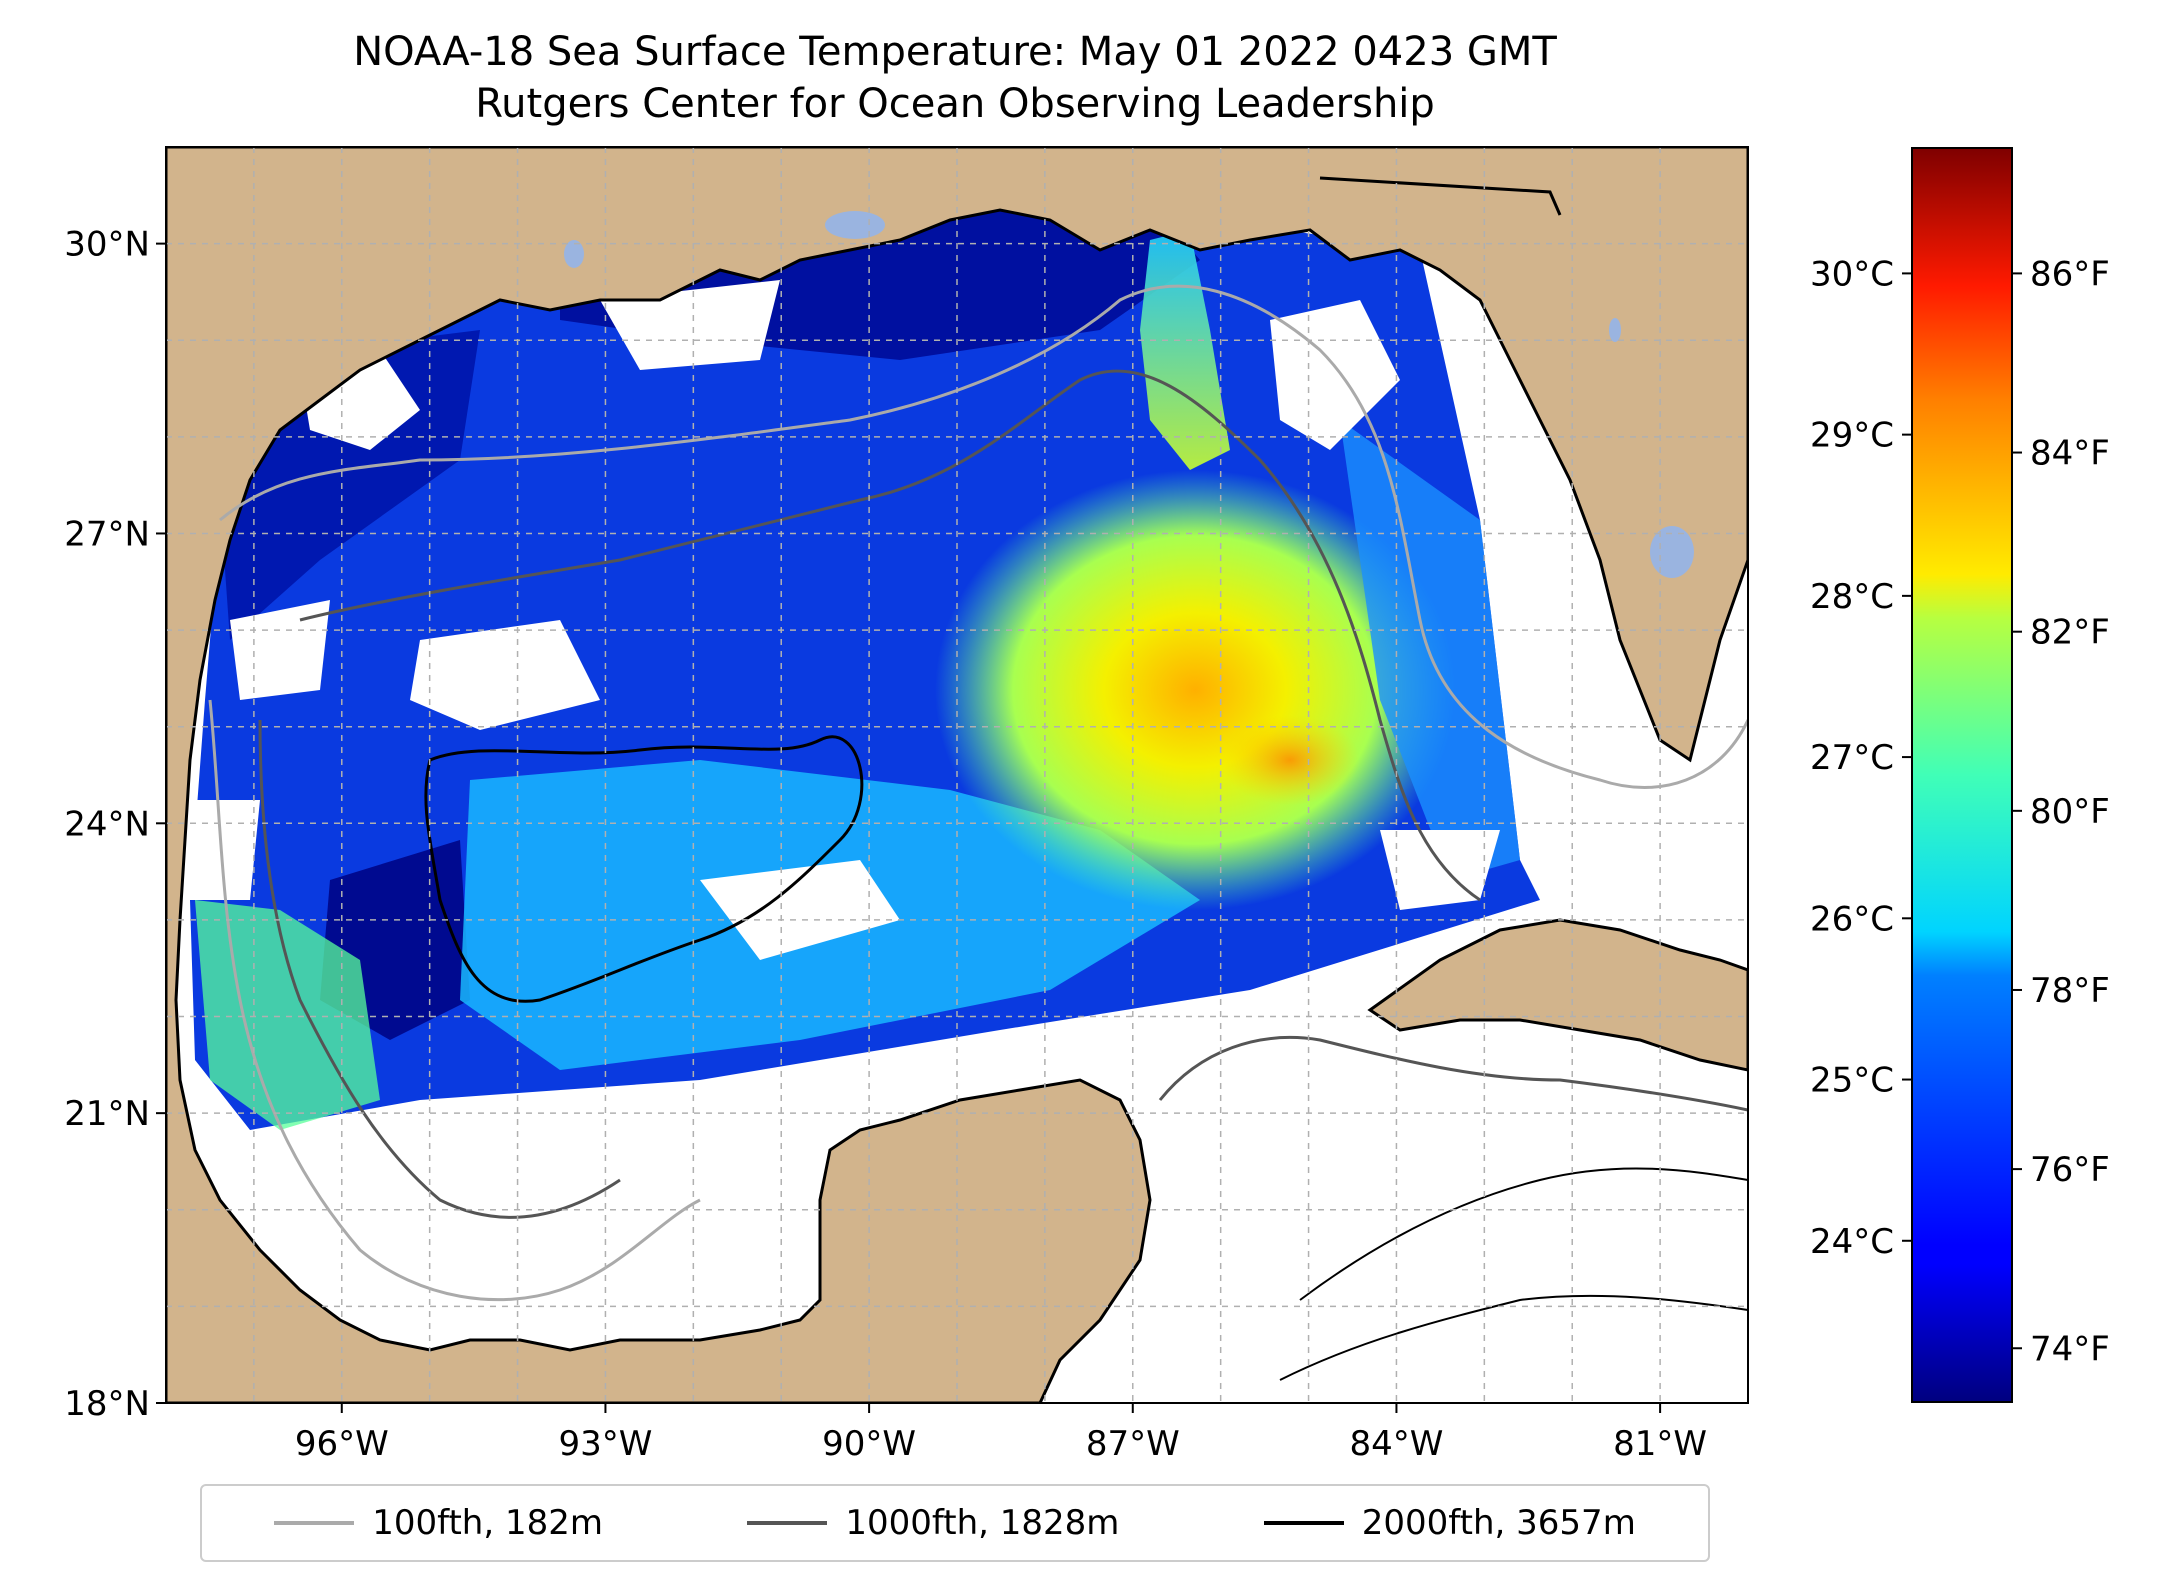 The width and height of the screenshot is (2160, 1582). I want to click on celsius-tick-label: 27°C, so click(1852, 758).